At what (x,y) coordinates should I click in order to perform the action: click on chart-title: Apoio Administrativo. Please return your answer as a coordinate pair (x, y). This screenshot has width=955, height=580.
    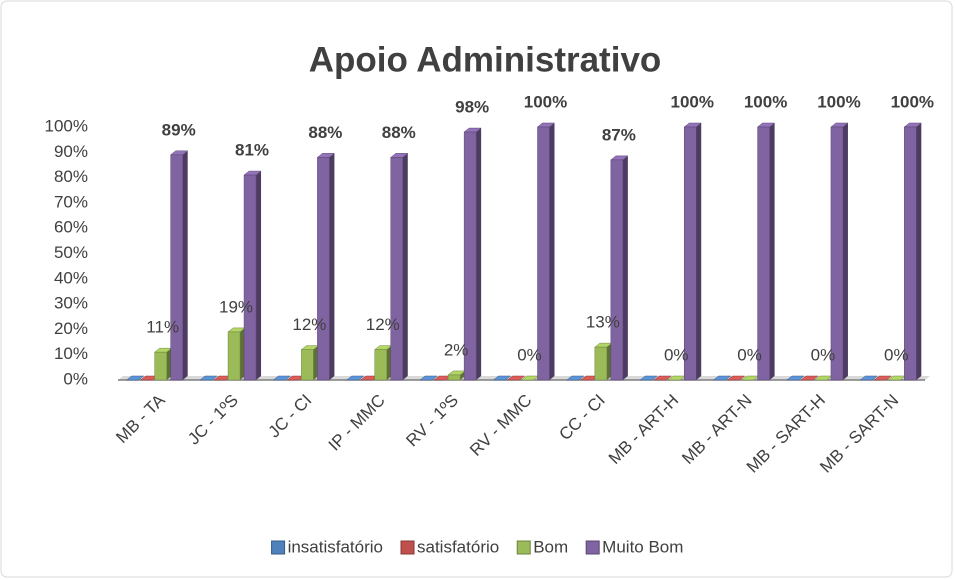
    Looking at the image, I should click on (485, 59).